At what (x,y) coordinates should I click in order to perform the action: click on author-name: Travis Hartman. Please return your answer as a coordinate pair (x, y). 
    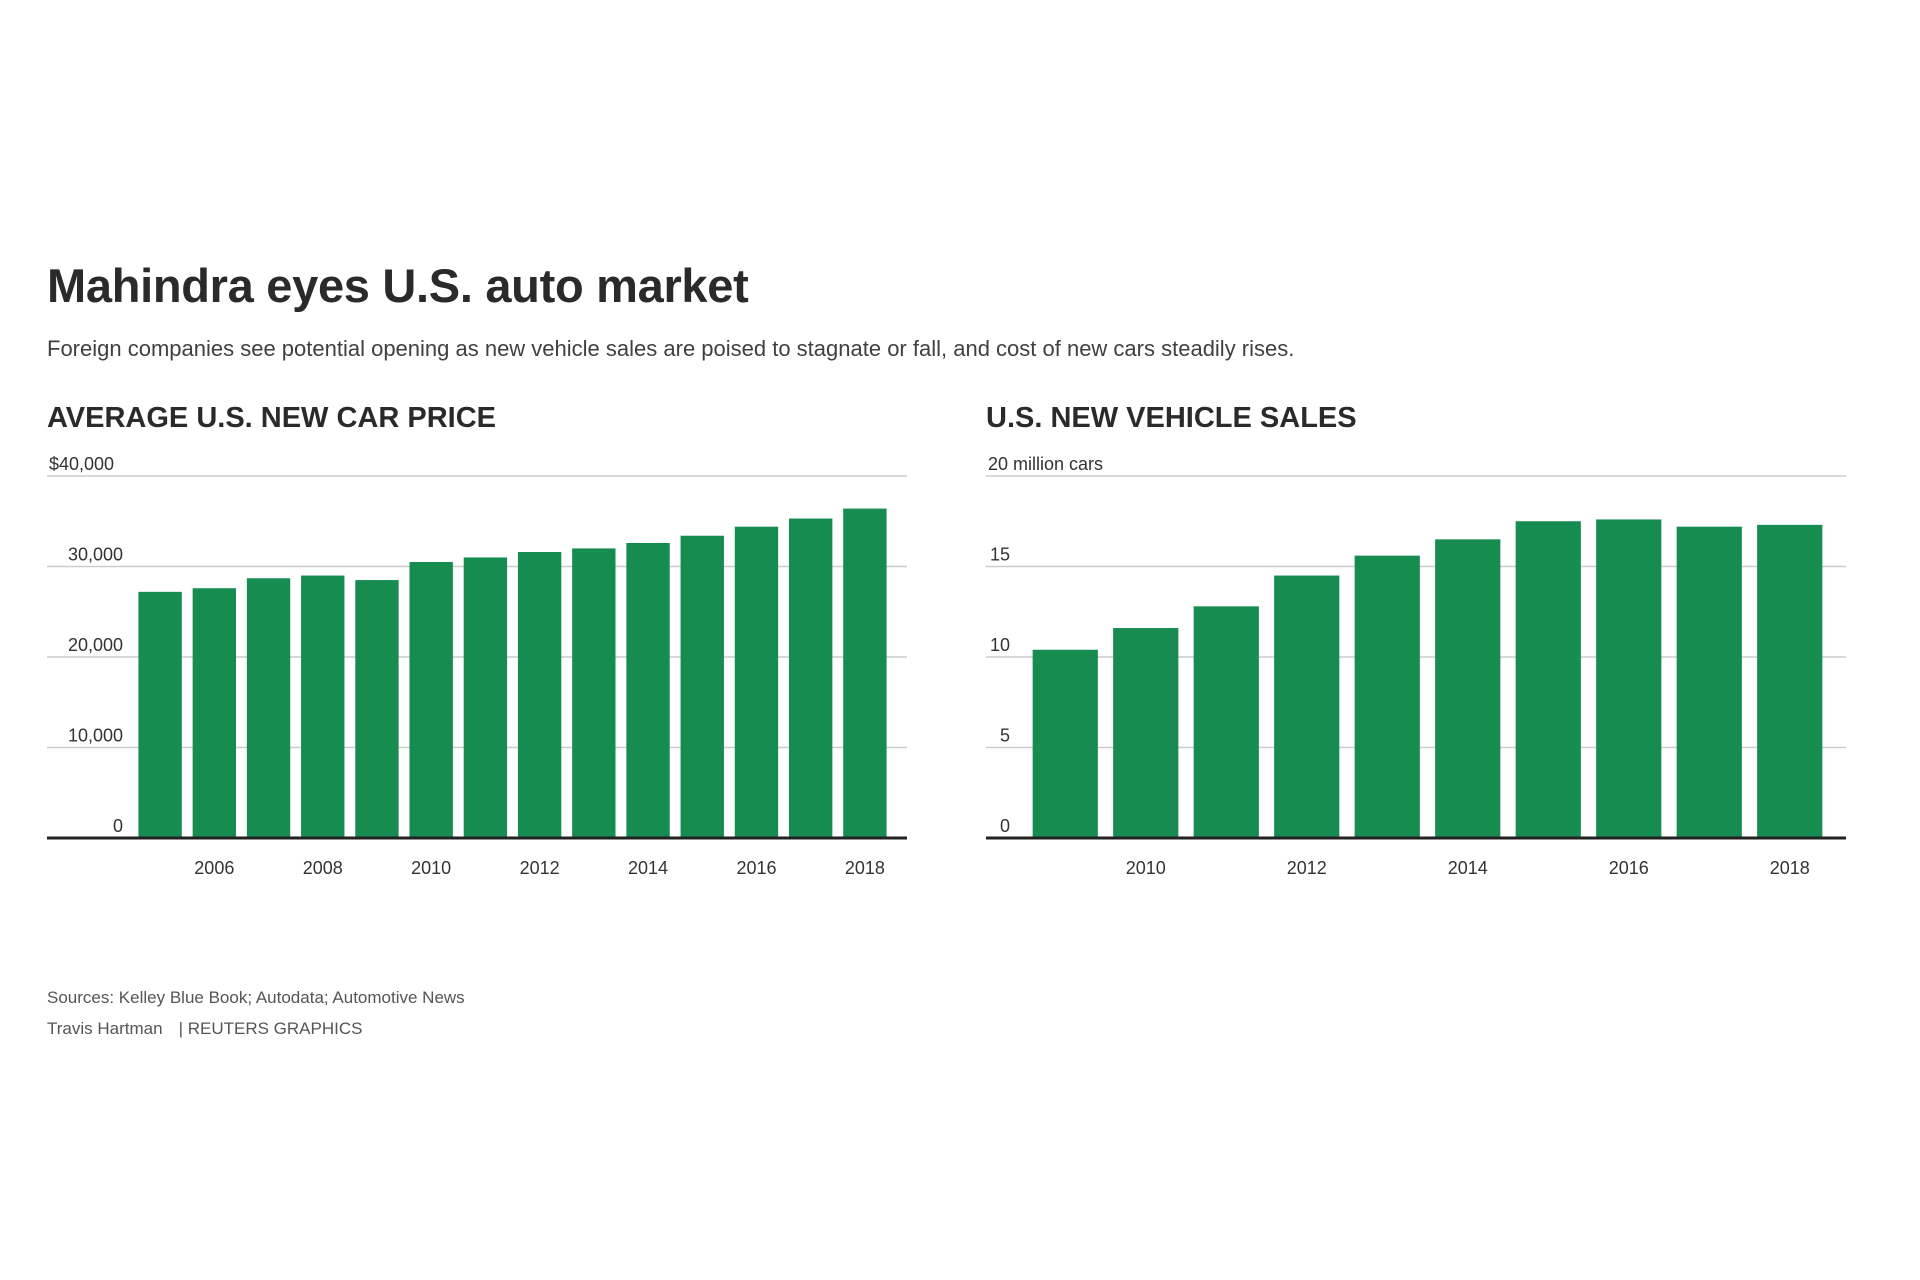
    Looking at the image, I should click on (105, 1028).